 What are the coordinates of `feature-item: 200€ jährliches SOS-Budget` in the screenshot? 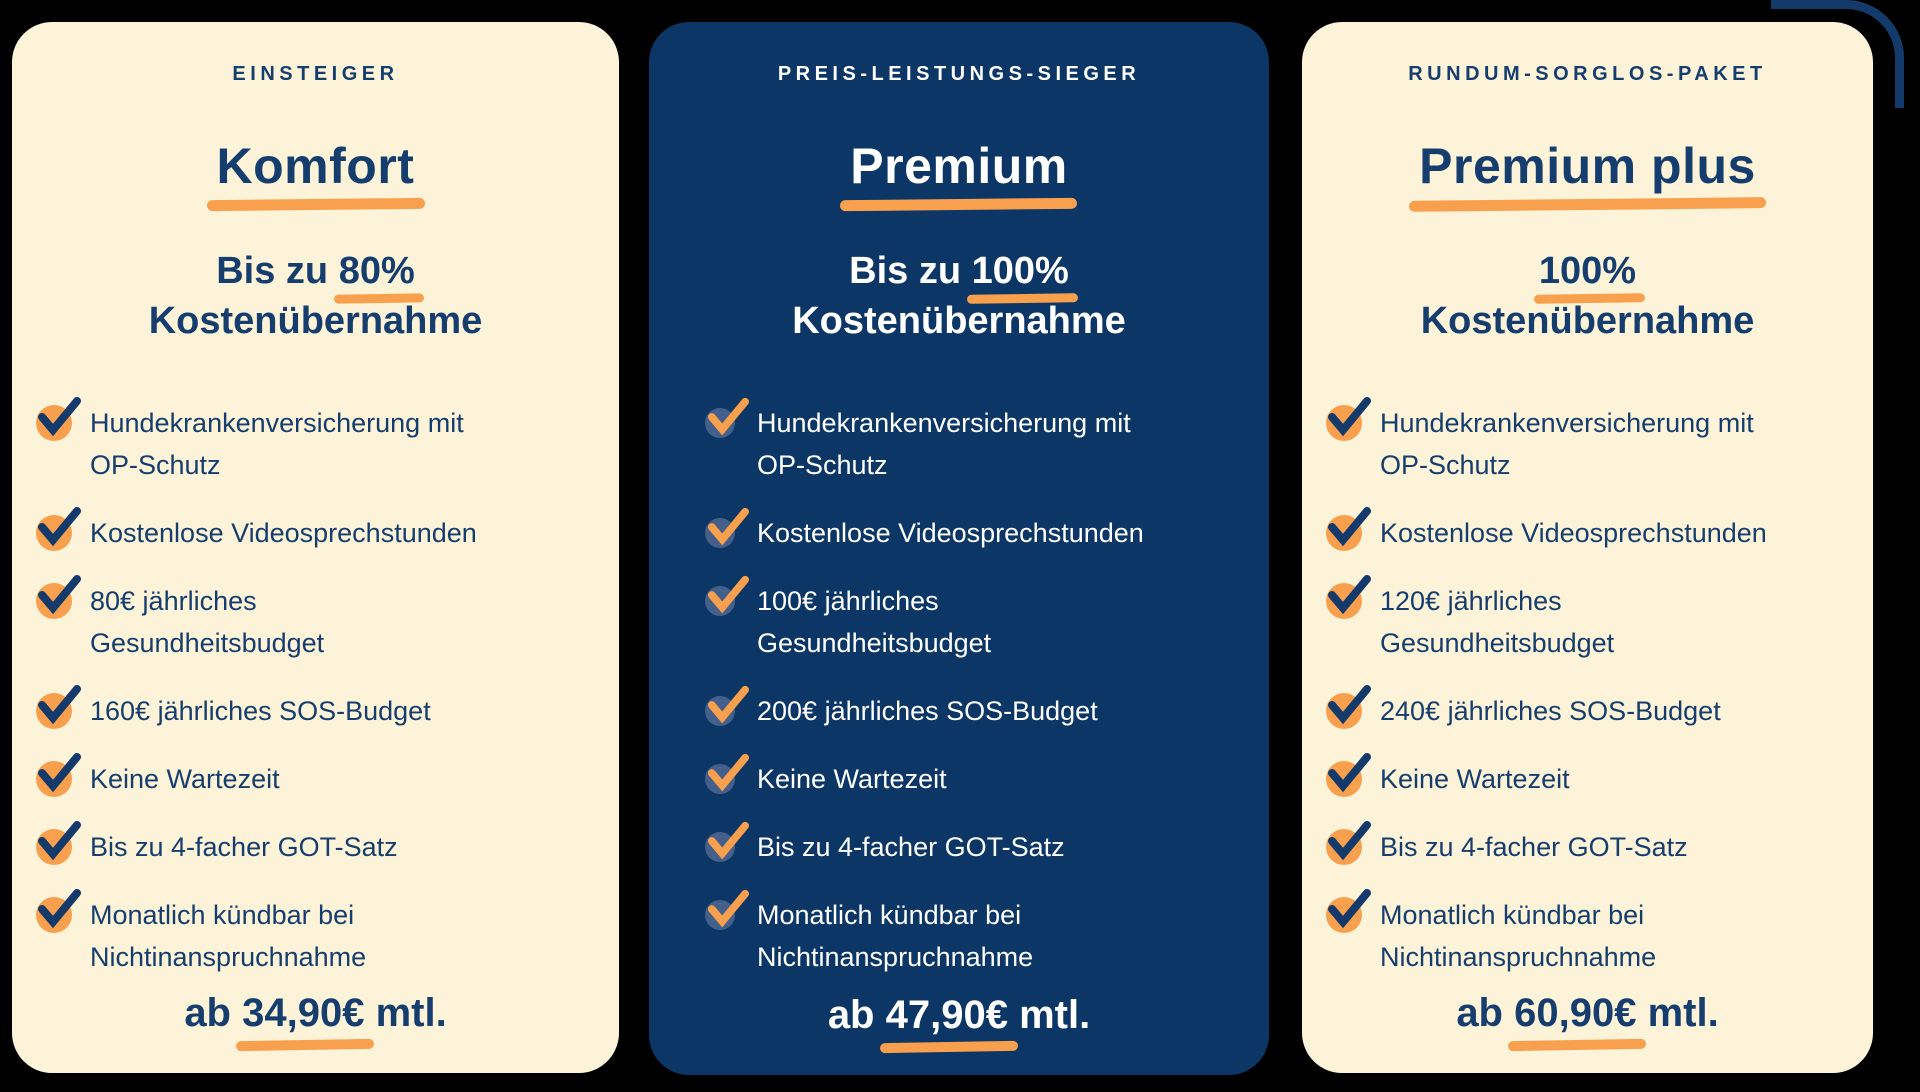 It's located at (982, 708).